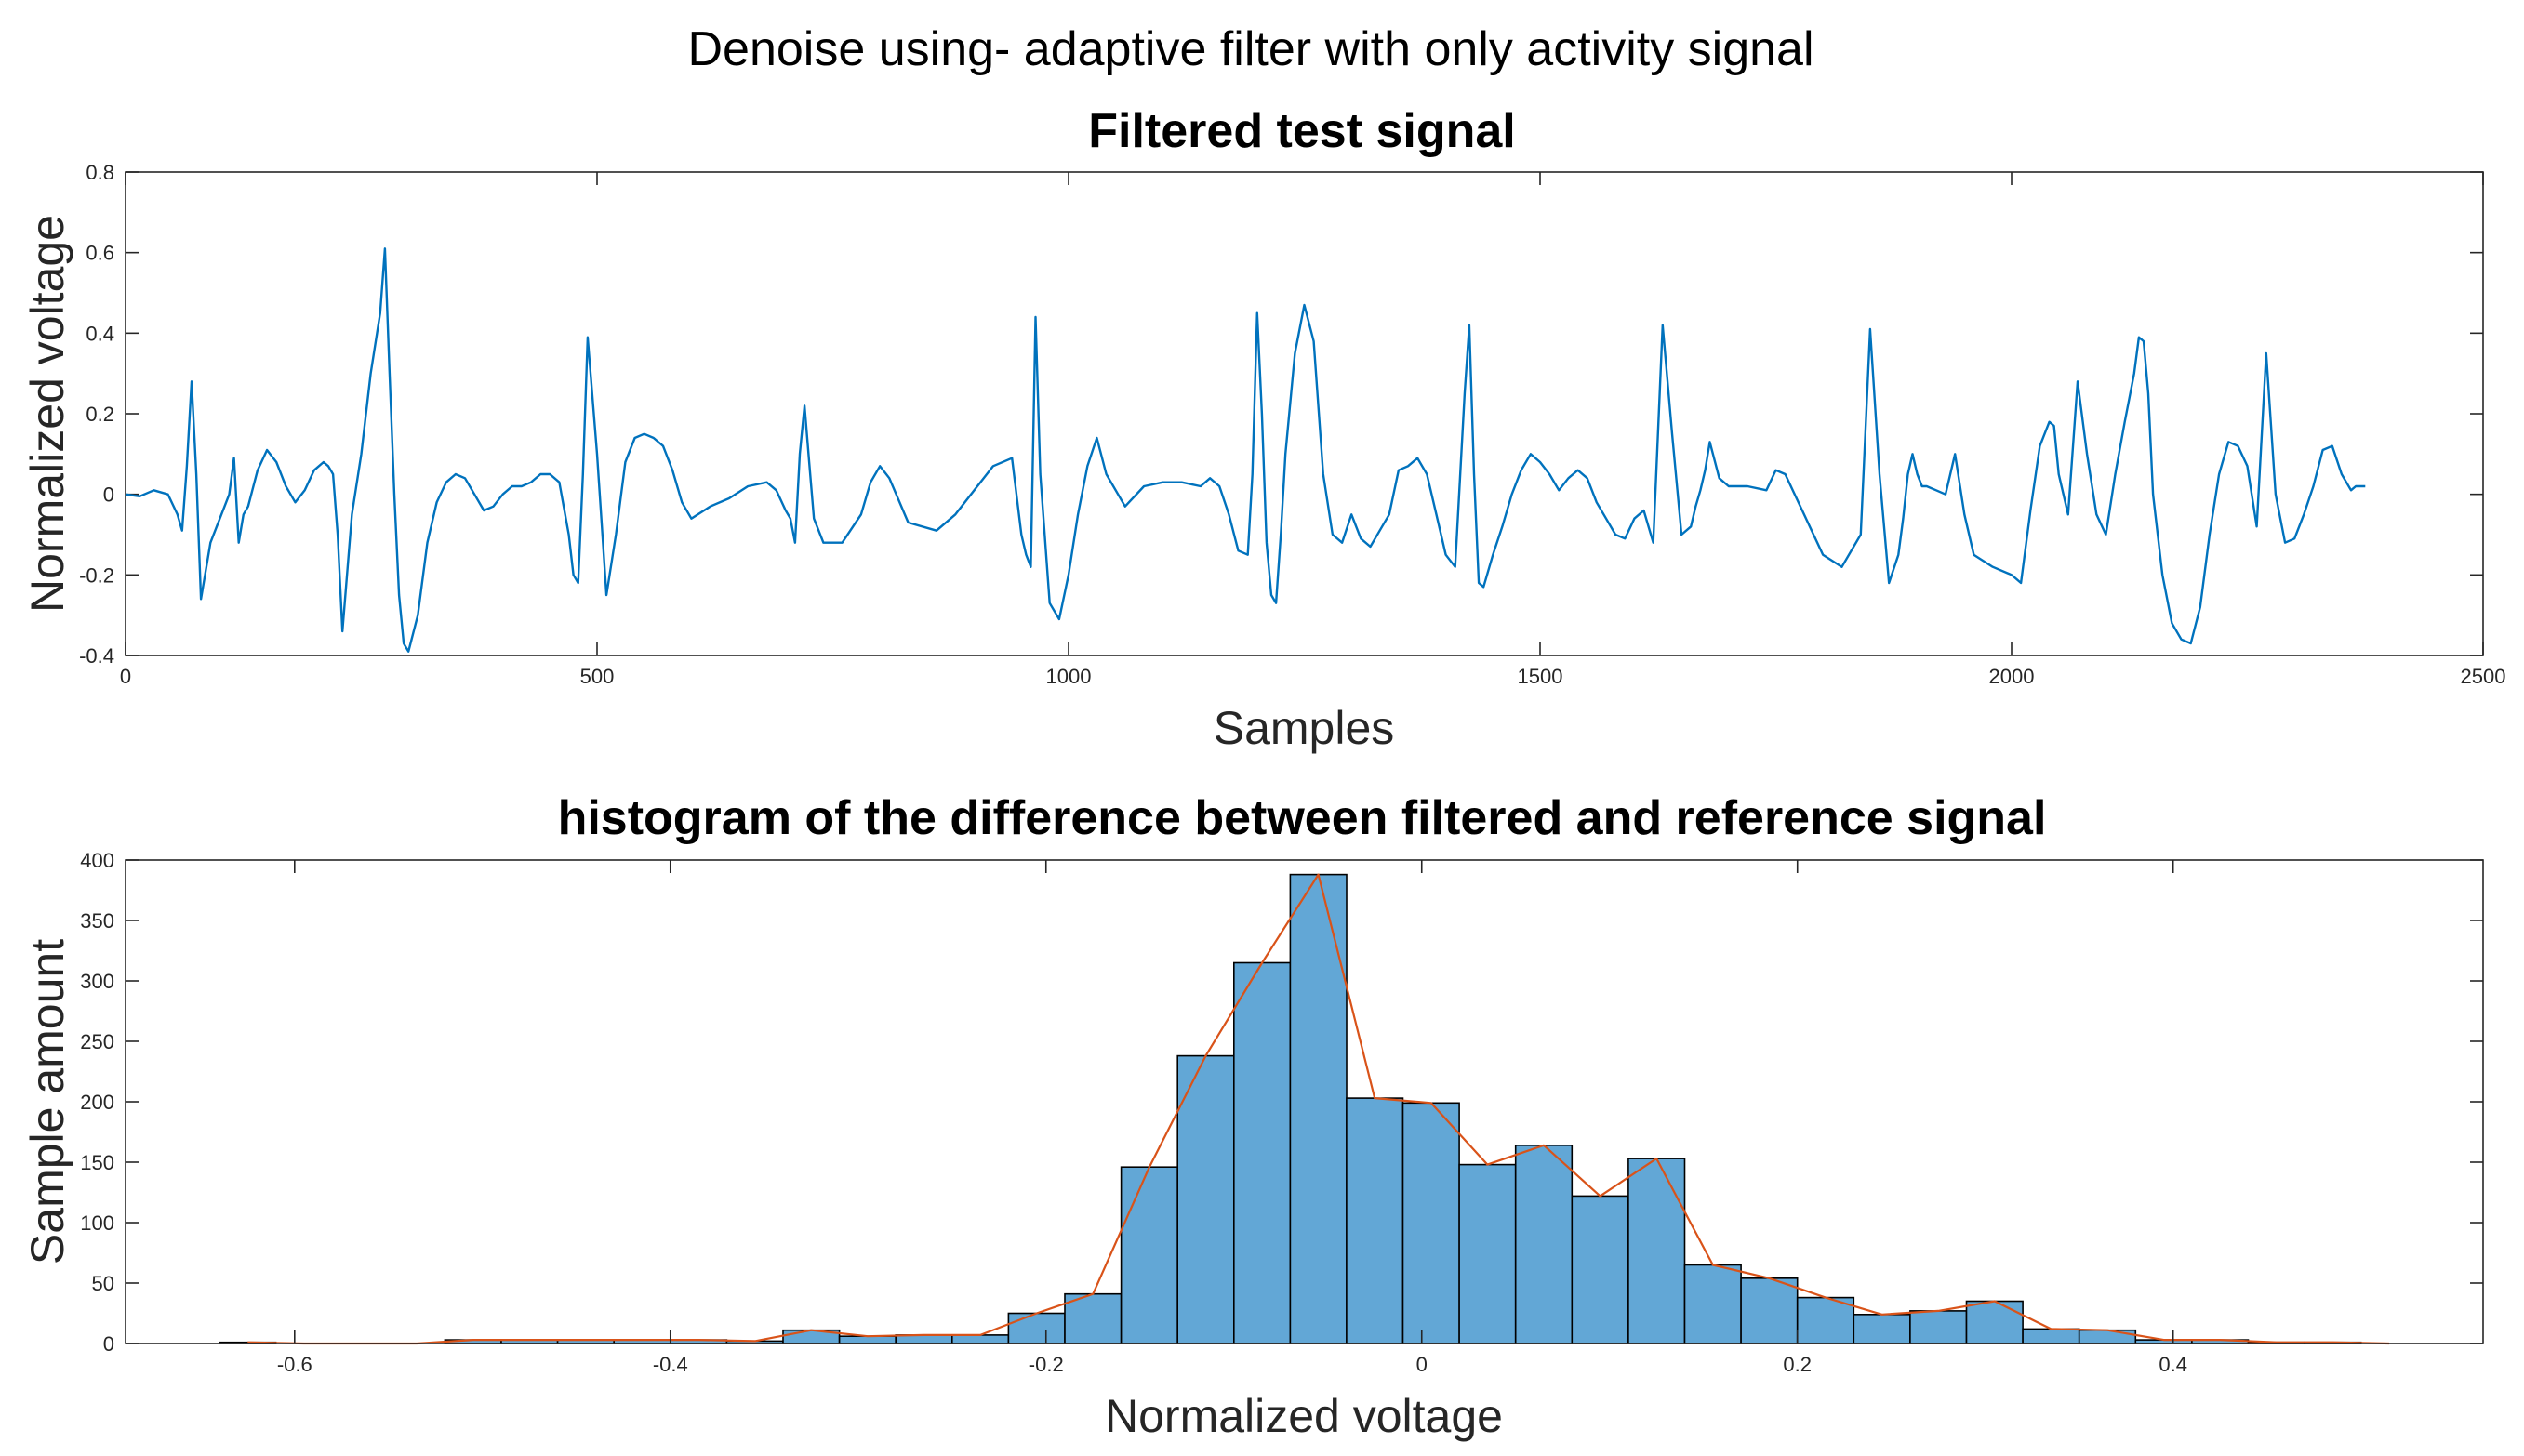 The height and width of the screenshot is (1456, 2524). Describe the element at coordinates (1304, 1416) in the screenshot. I see `histogram-x-label: Normalized voltage` at that location.